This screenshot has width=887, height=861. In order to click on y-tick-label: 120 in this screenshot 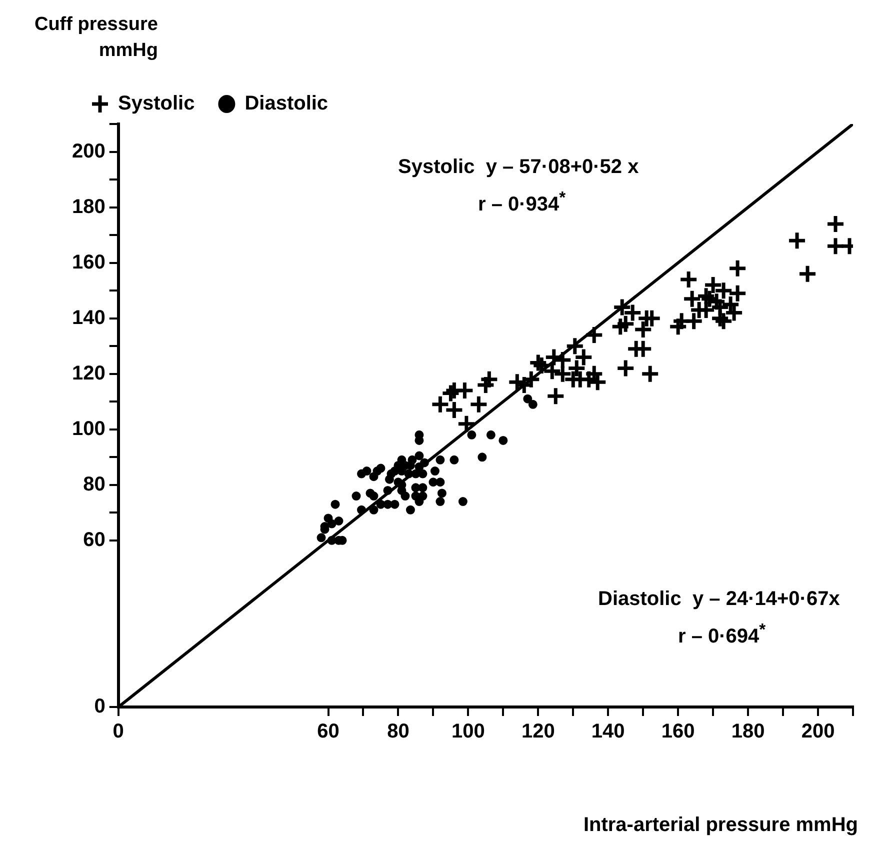, I will do `click(89, 373)`.